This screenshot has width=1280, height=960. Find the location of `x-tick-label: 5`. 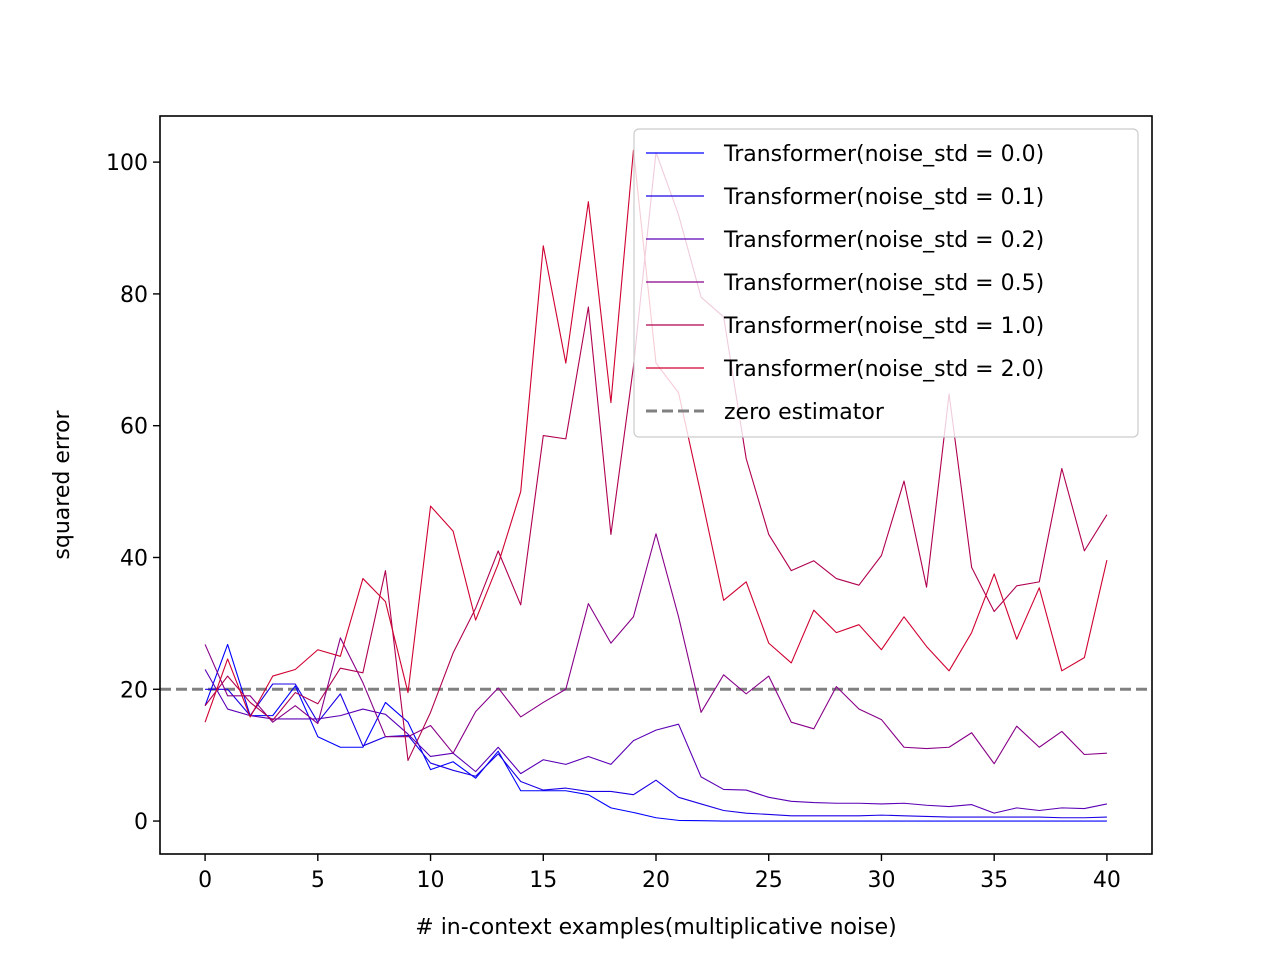

x-tick-label: 5 is located at coordinates (318, 880).